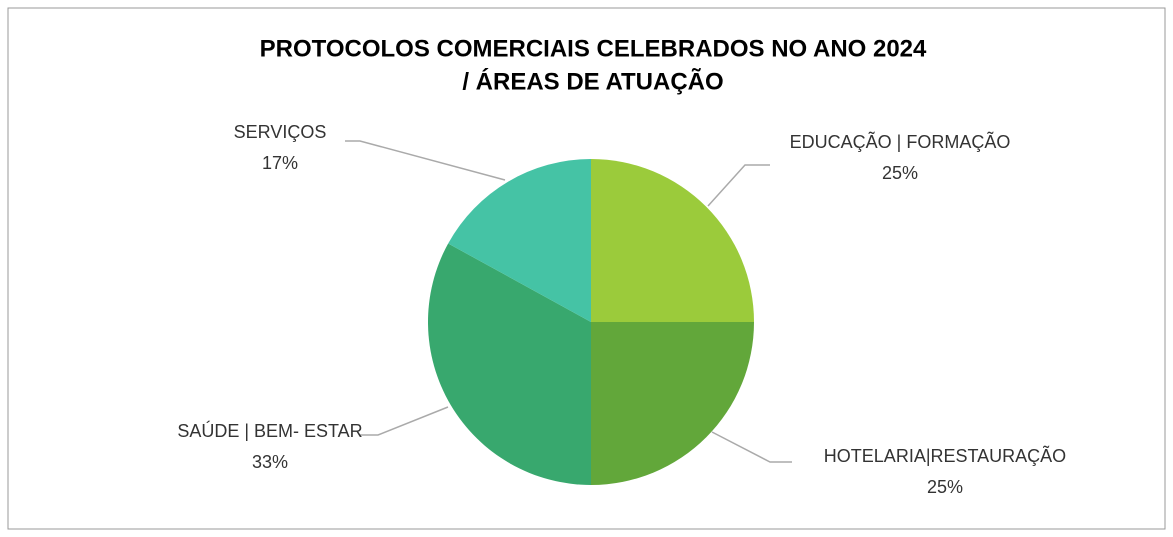  Describe the element at coordinates (945, 455) in the screenshot. I see `slice-label: HOTELARIA|RESTAURAÇÃO` at that location.